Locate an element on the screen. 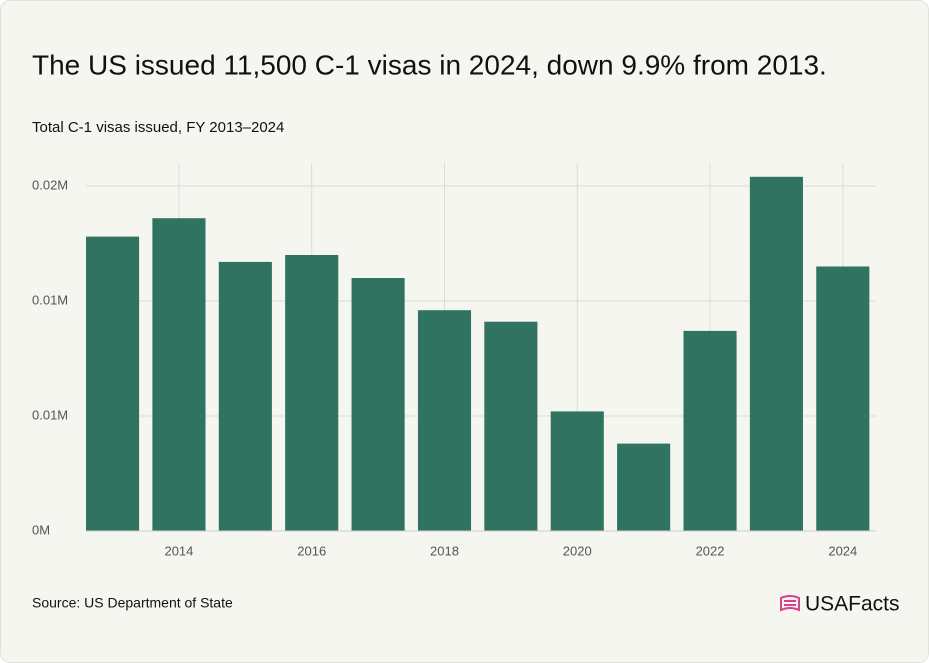 Image resolution: width=929 pixels, height=663 pixels. source: Source: US Department of State is located at coordinates (132, 603).